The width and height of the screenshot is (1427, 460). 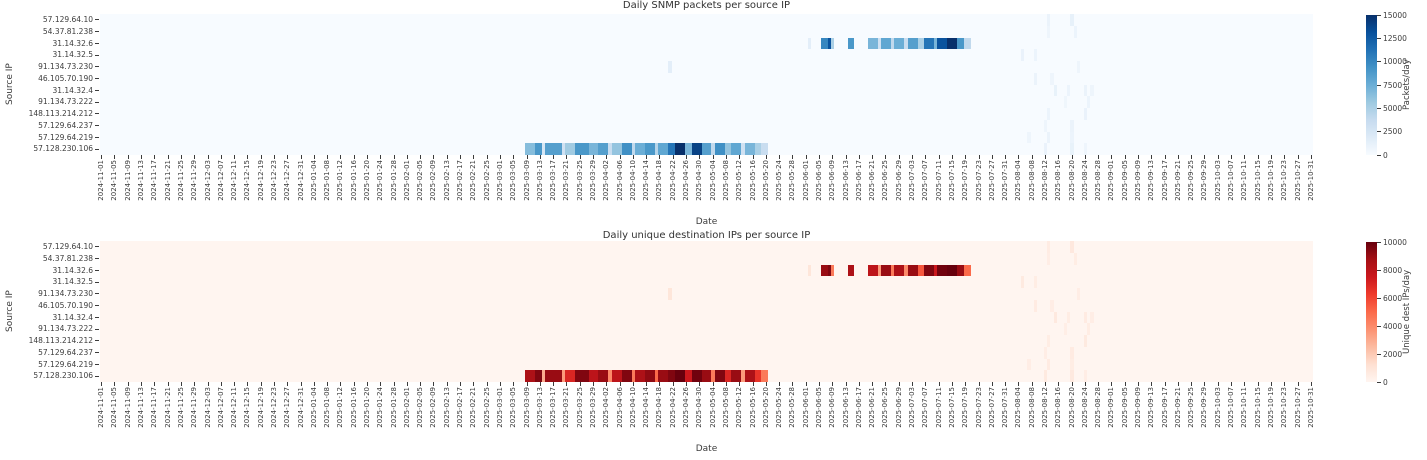 What do you see at coordinates (1151, 180) in the screenshot?
I see `x-tick-label: 2025-09-13` at bounding box center [1151, 180].